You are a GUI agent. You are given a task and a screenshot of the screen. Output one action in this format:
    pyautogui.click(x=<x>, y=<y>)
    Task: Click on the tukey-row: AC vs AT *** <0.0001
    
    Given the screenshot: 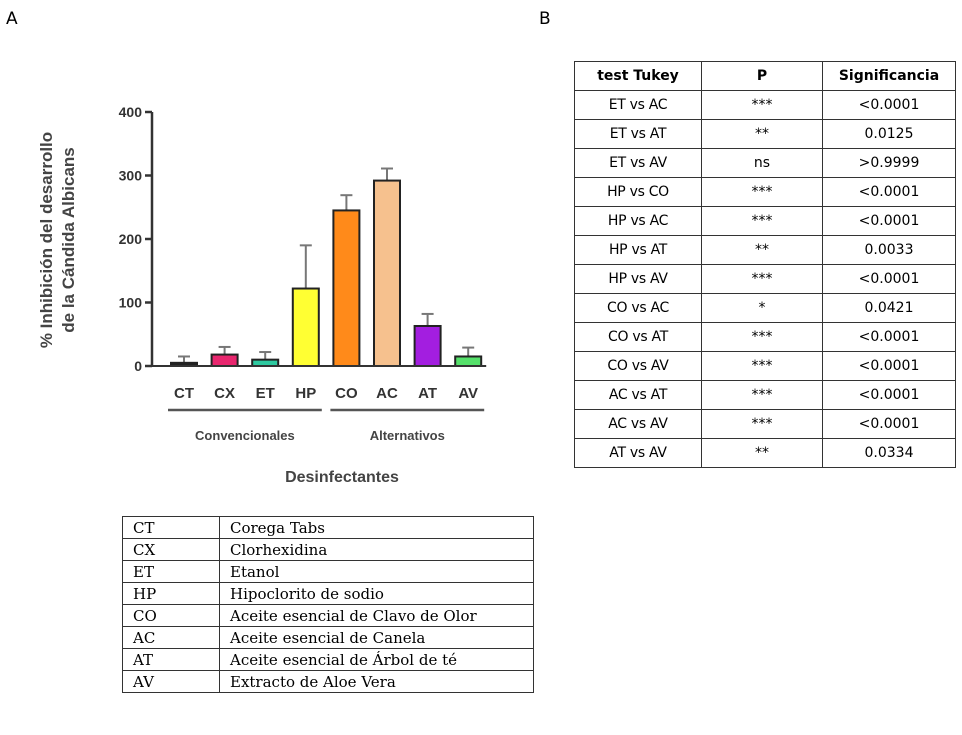 What is the action you would take?
    pyautogui.click(x=765, y=395)
    